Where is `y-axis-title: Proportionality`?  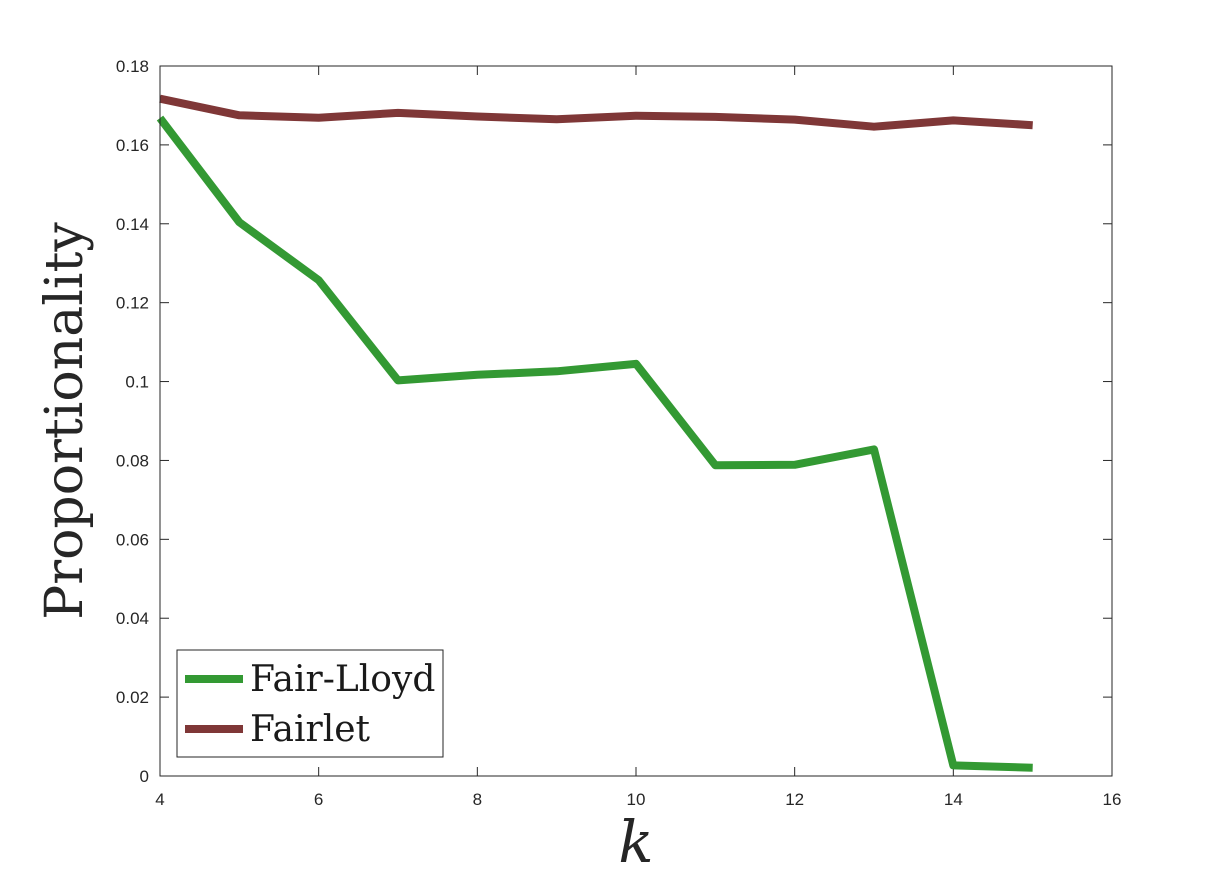
y-axis-title: Proportionality is located at coordinates (65, 421).